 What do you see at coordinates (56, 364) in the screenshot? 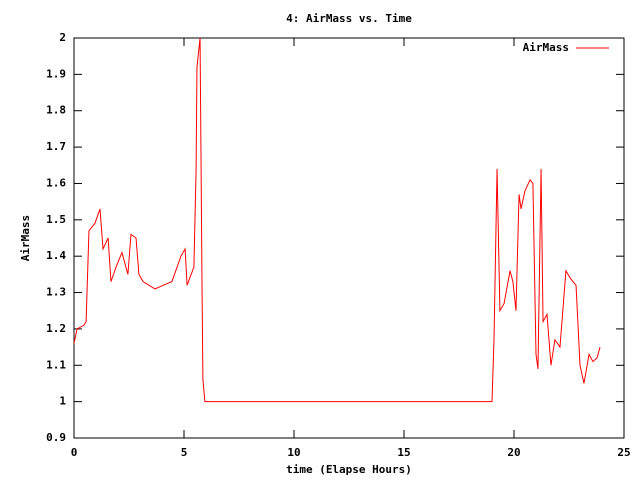
I see `y-tick-label: 1.1` at bounding box center [56, 364].